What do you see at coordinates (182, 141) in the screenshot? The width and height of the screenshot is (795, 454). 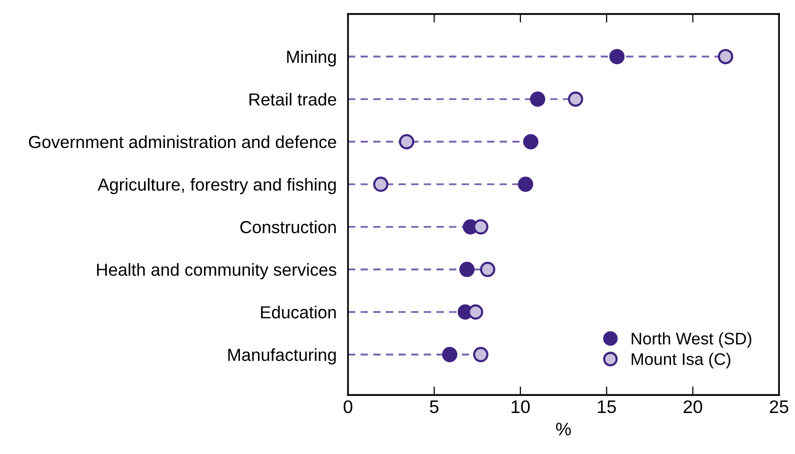 I see `y-tick-label: Government administration and defence` at bounding box center [182, 141].